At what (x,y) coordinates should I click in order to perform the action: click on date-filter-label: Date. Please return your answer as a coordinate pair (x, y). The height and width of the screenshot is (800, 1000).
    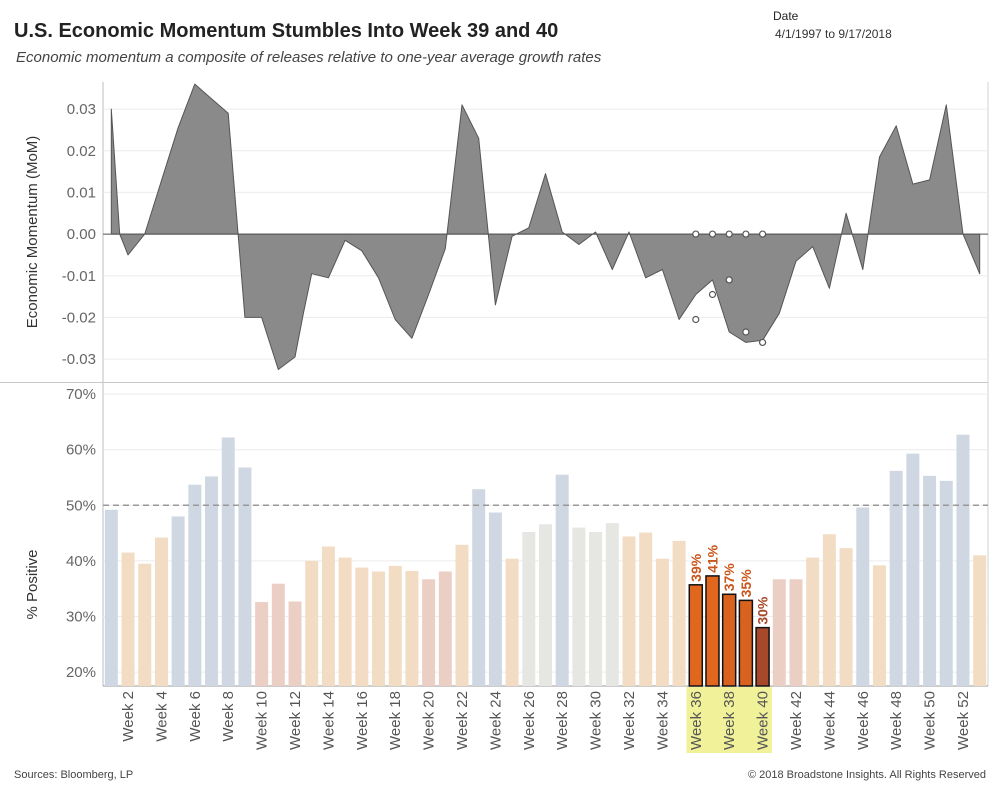
    Looking at the image, I should click on (786, 16).